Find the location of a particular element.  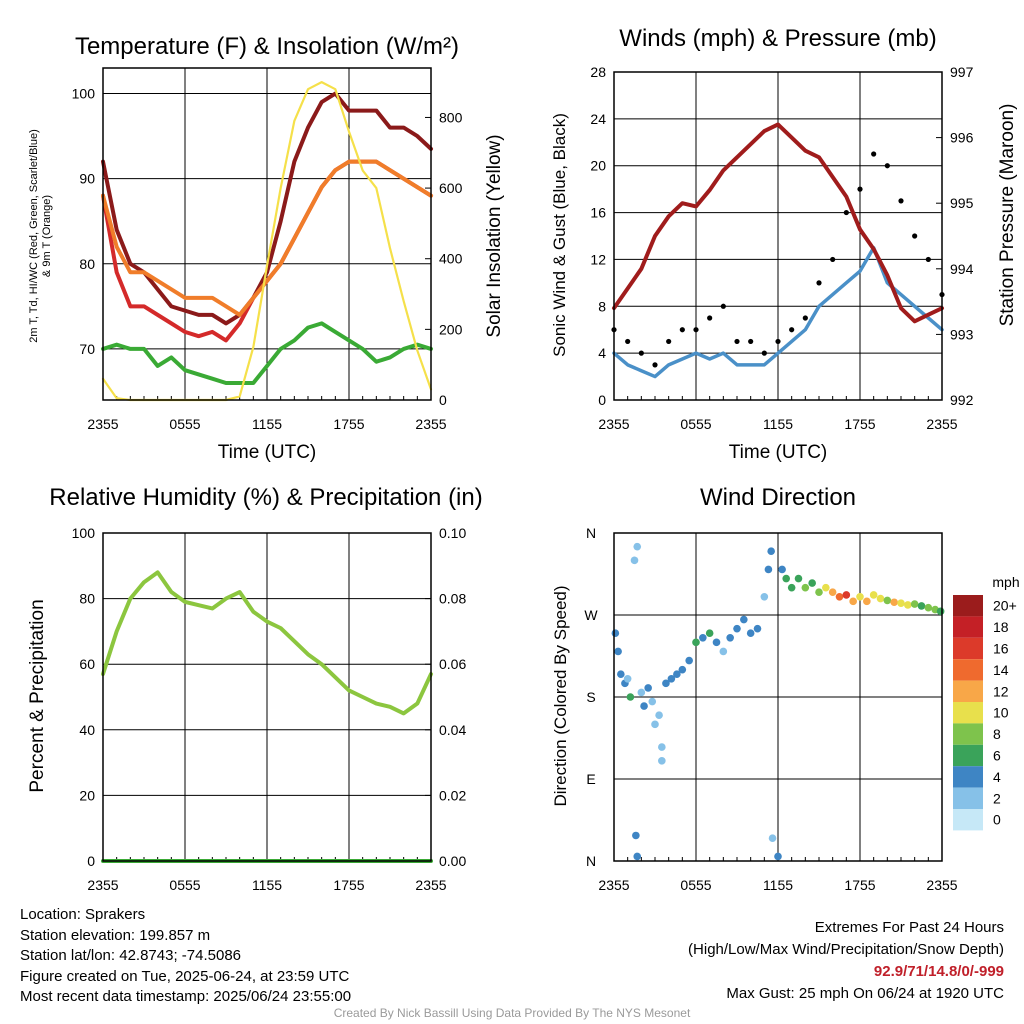

temp-x-tick-label: 1755 is located at coordinates (348, 424).